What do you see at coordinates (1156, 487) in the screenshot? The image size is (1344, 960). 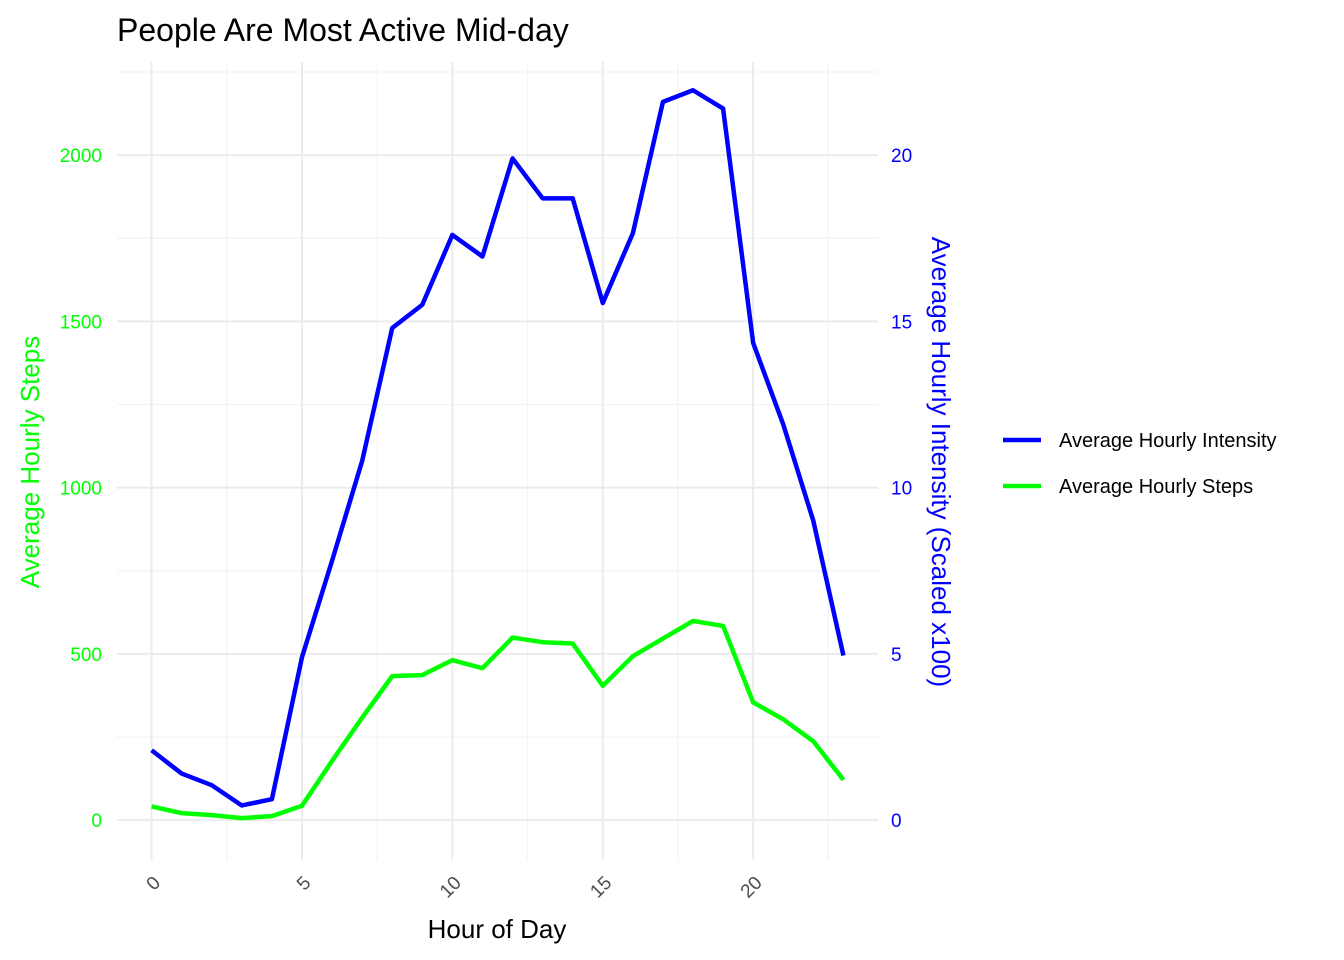 I see `legend-label-steps: Average Hourly Steps` at bounding box center [1156, 487].